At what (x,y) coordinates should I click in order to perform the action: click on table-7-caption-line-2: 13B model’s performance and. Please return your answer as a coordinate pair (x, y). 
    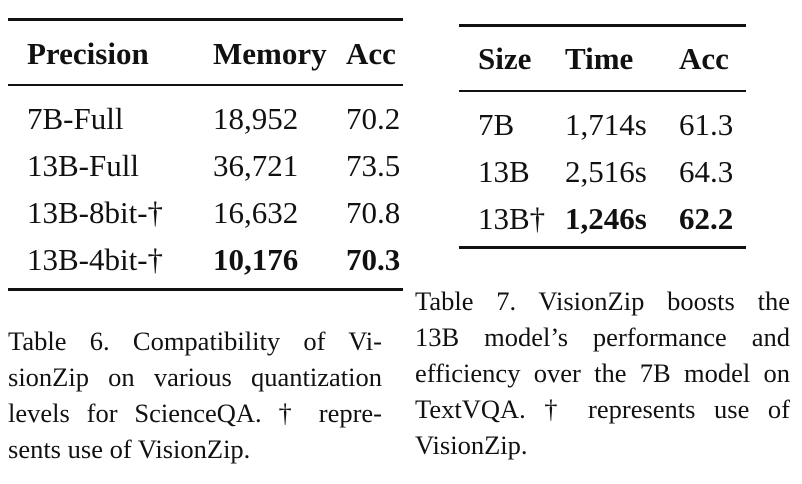
    Looking at the image, I should click on (602, 337).